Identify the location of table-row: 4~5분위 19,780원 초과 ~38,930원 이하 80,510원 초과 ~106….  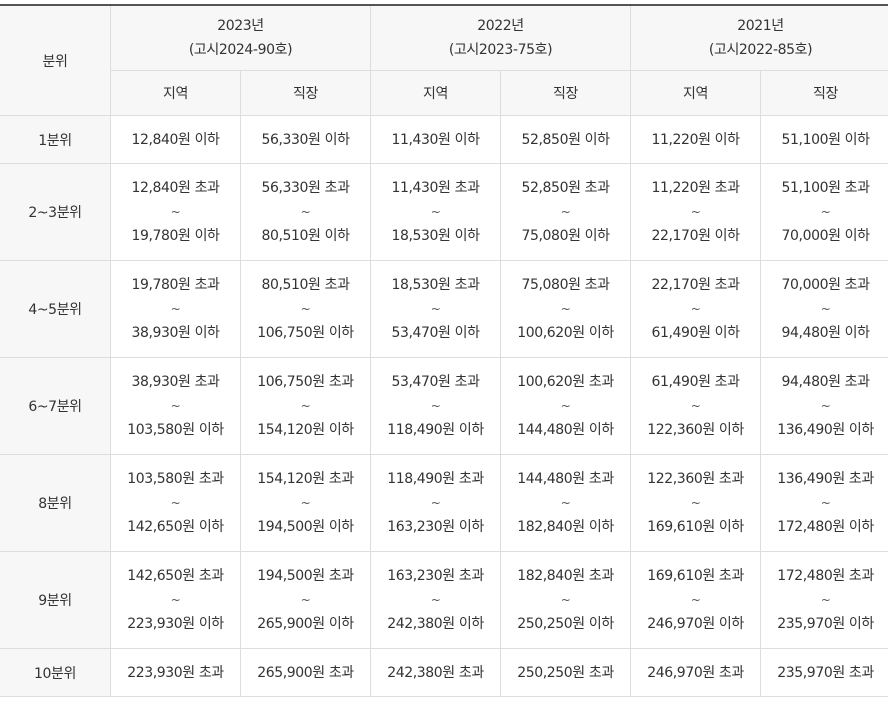
(444, 309).